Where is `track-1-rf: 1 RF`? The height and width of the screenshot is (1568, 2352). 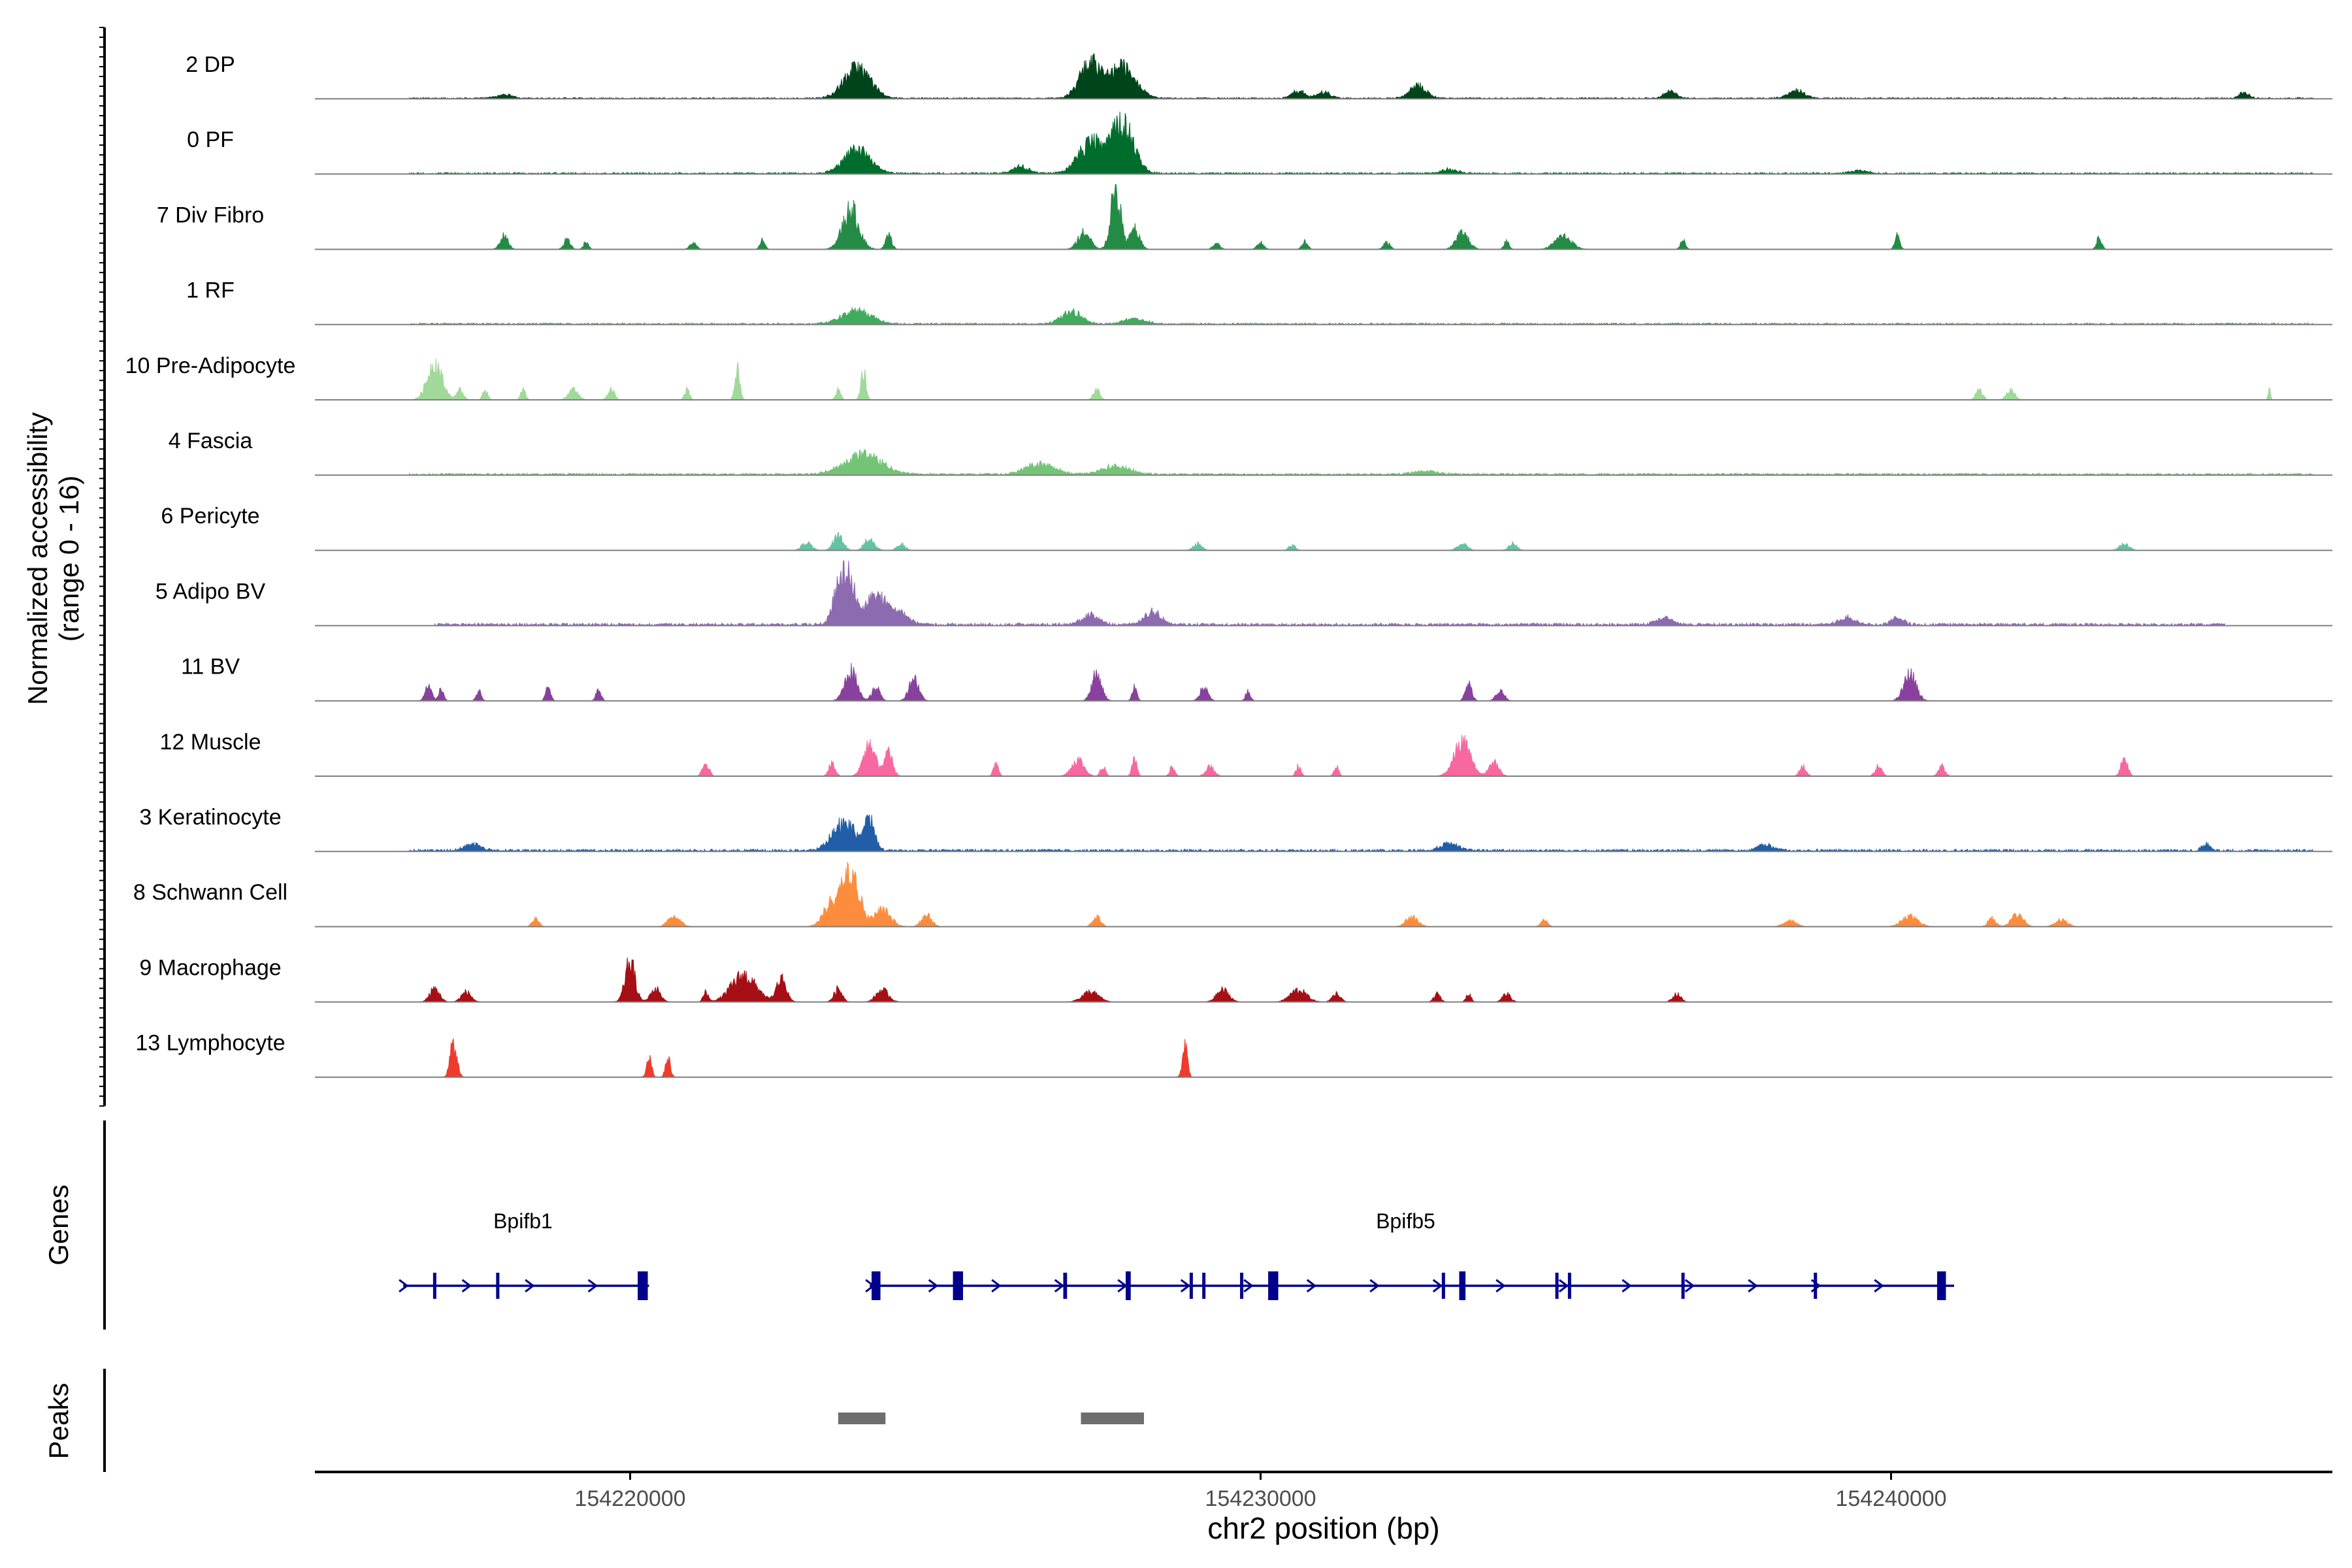 track-1-rf: 1 RF is located at coordinates (1259, 301).